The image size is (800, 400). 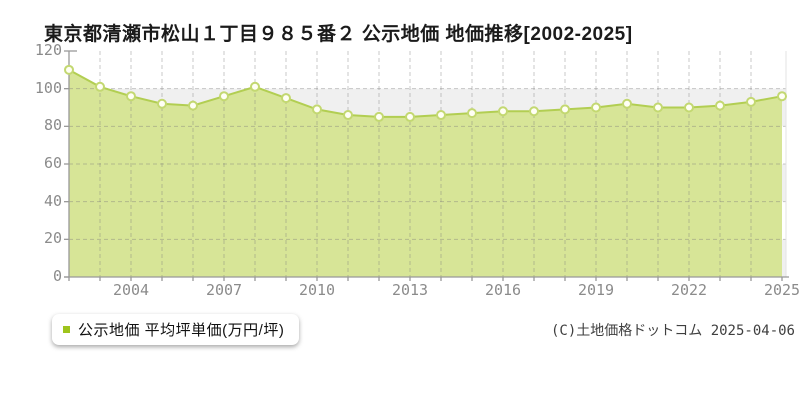 I want to click on copyright-text: (C)土地価格ドットコム 2025-04-06, so click(x=672, y=331).